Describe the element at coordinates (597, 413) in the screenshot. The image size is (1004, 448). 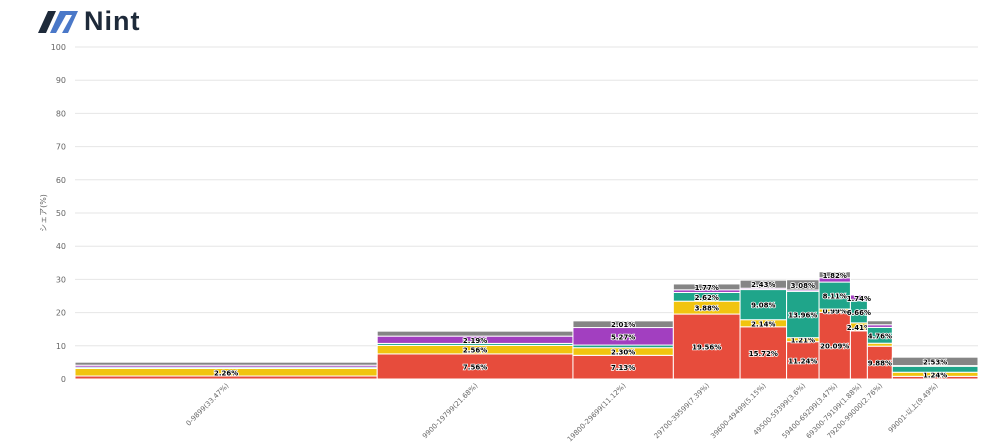
I see `x-tick-label: 19800-29699(11.12%)` at that location.